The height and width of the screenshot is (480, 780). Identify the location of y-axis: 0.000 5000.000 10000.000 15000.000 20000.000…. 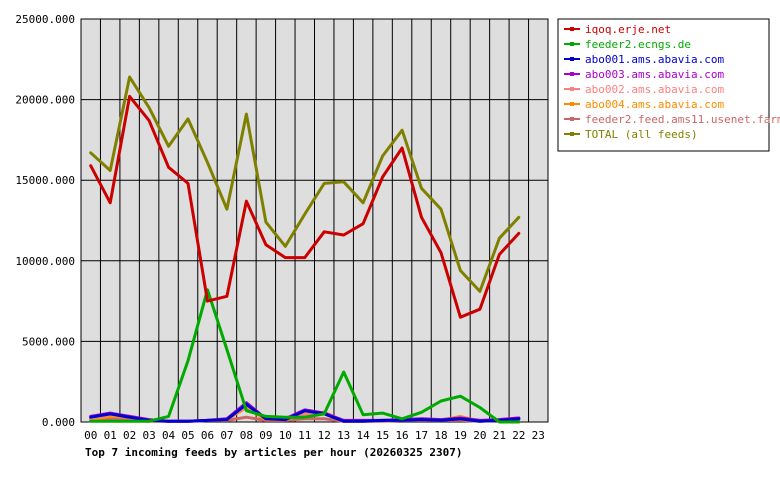
(45, 221).